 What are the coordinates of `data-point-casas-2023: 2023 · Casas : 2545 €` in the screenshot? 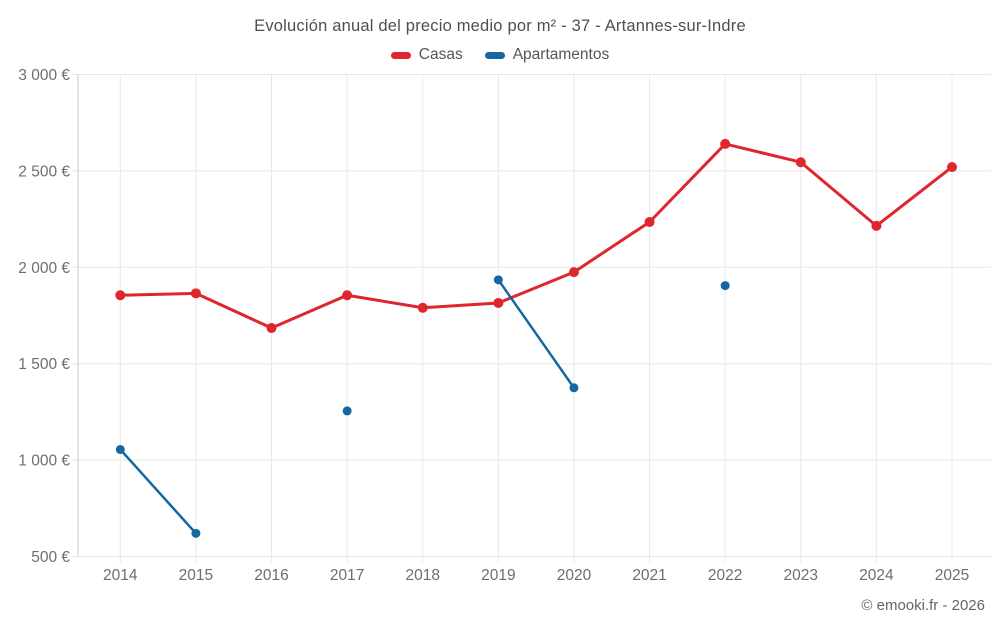 It's located at (800, 162).